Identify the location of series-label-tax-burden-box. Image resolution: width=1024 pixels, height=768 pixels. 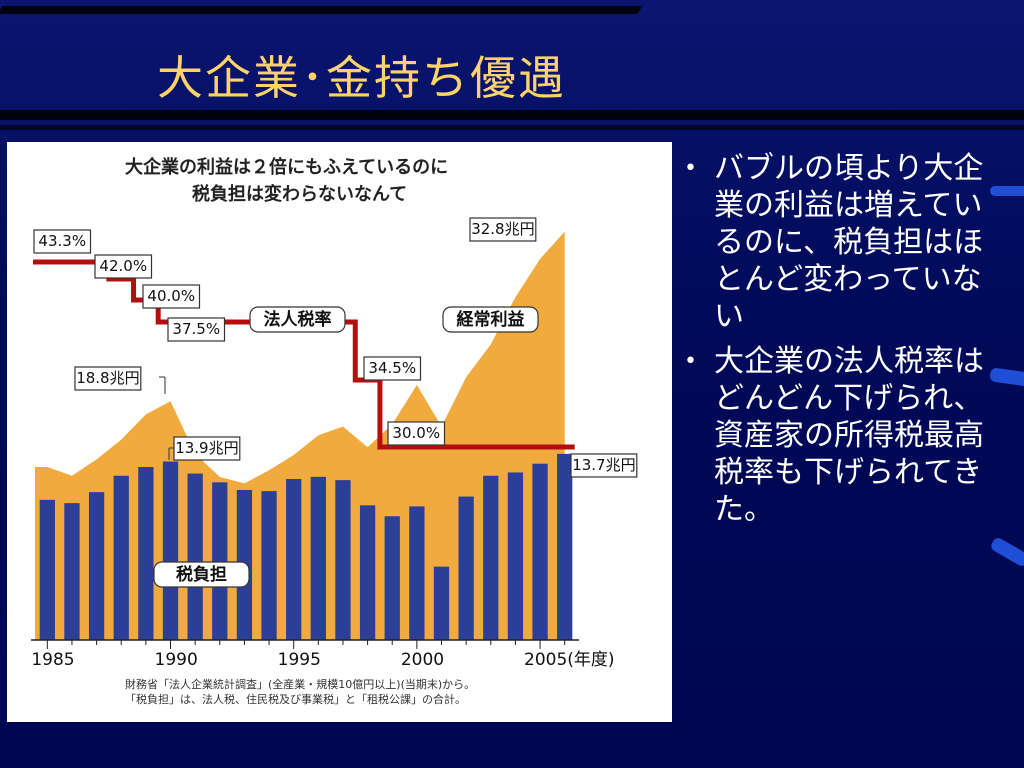
(201, 574).